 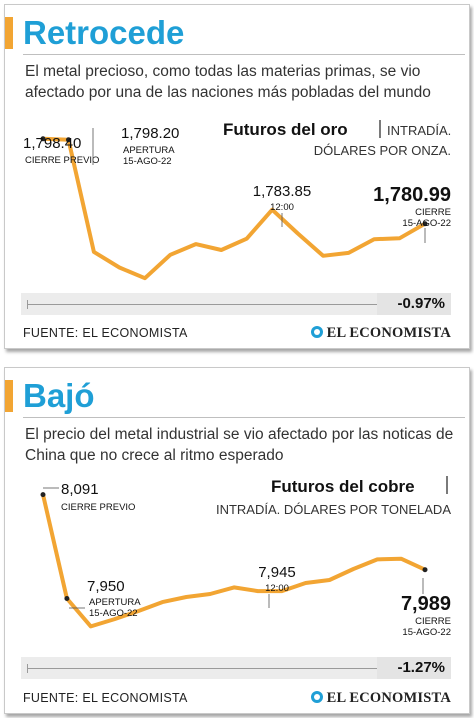 I want to click on gold-title-area: Retrocede, so click(x=237, y=33).